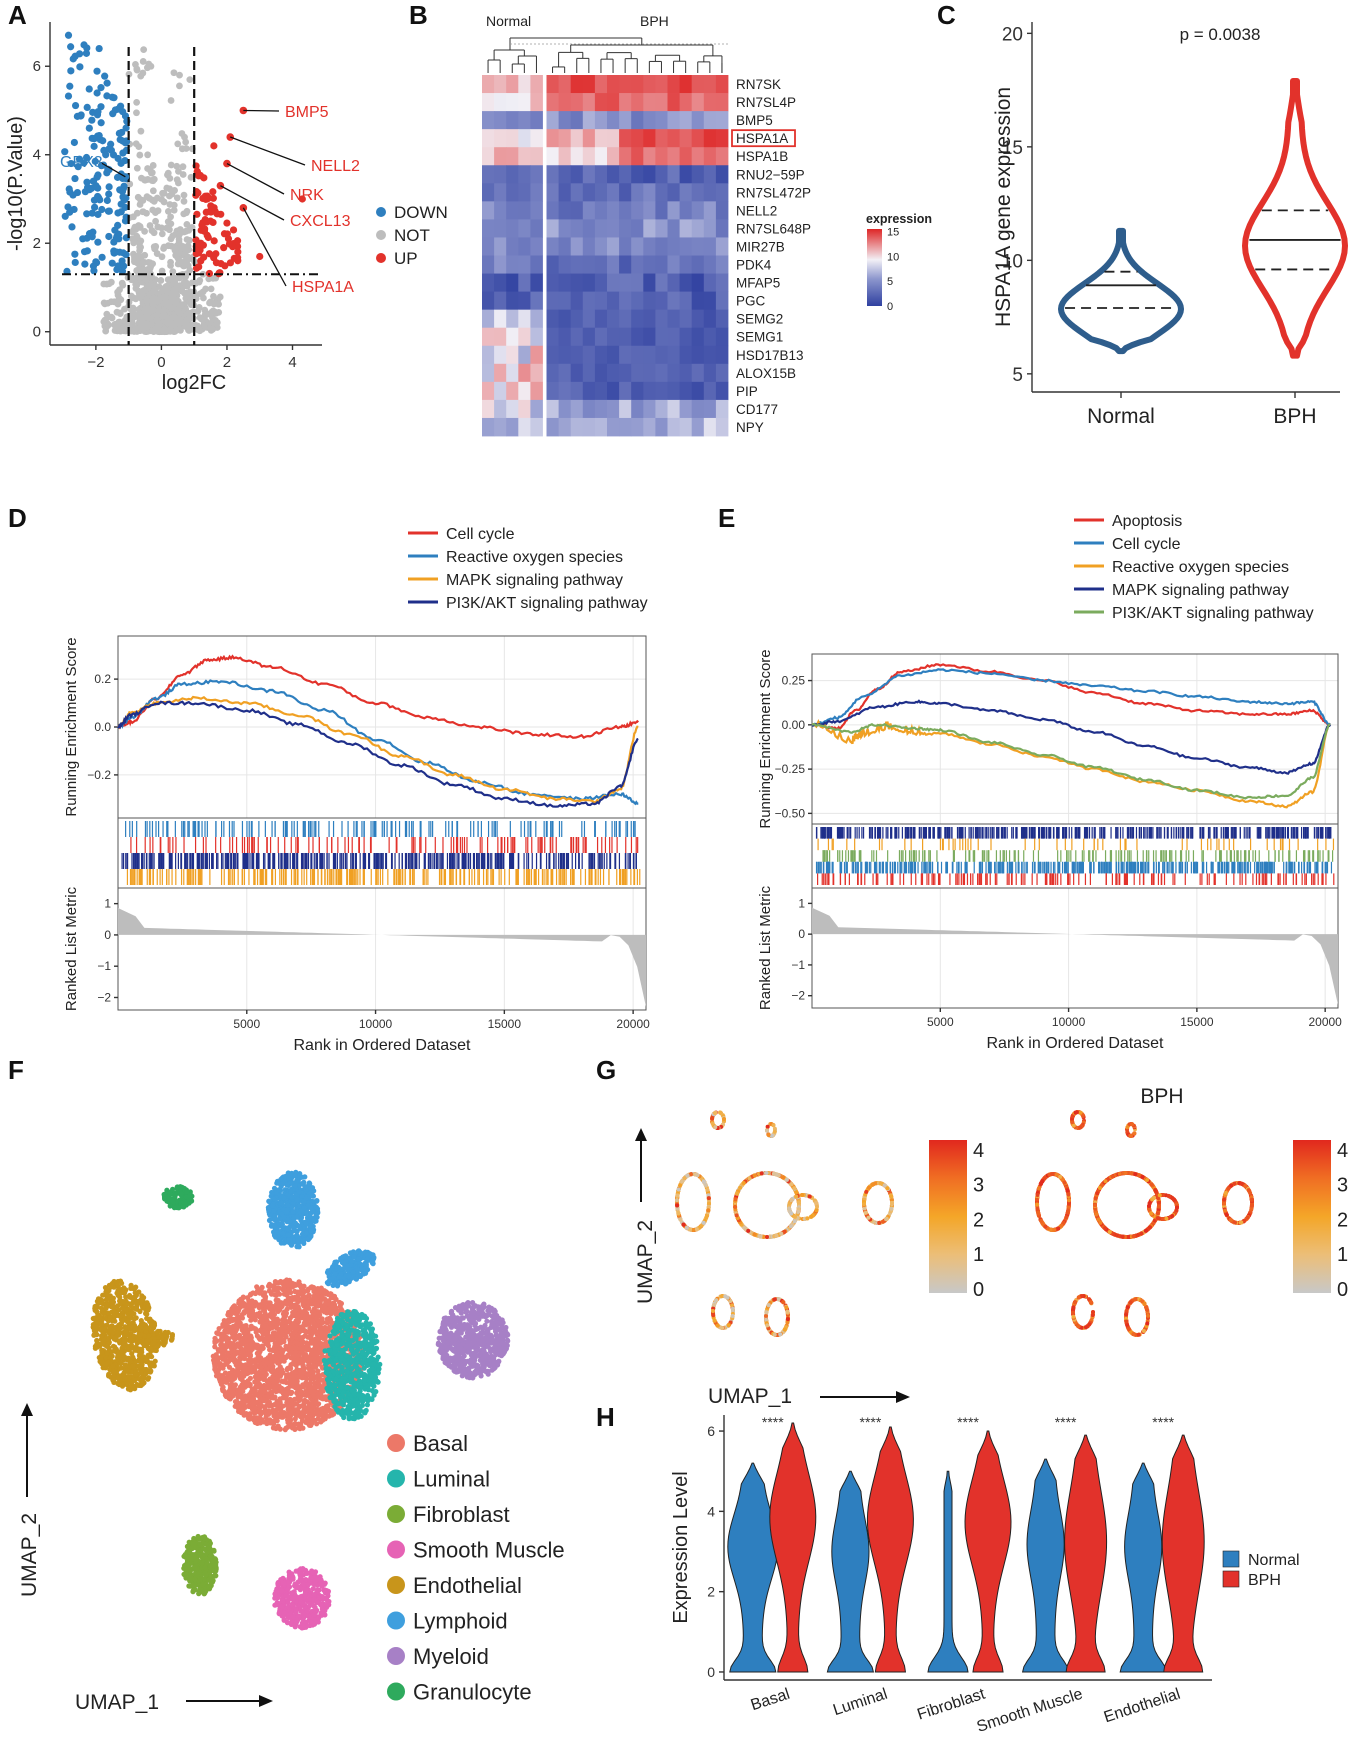  I want to click on cell-point, so click(136, 1308).